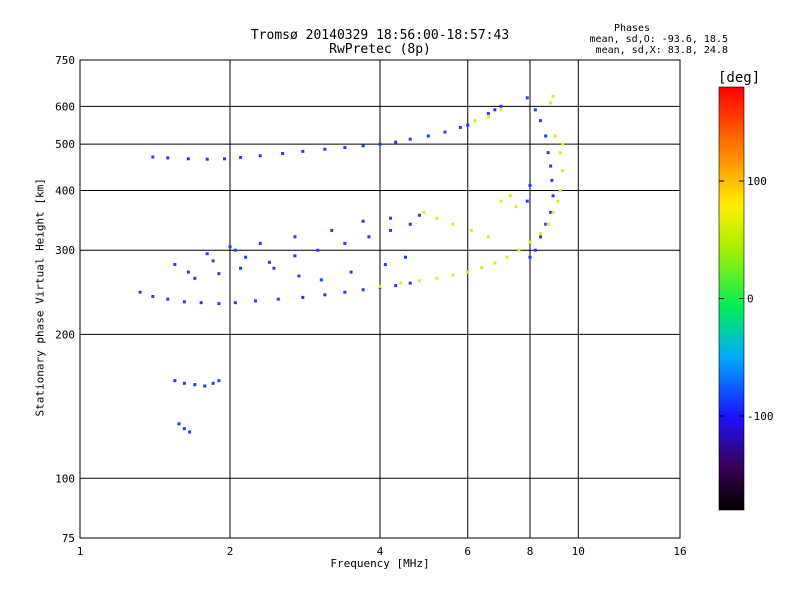 The height and width of the screenshot is (600, 800). What do you see at coordinates (750, 299) in the screenshot?
I see `colorbar-tick-label: 0` at bounding box center [750, 299].